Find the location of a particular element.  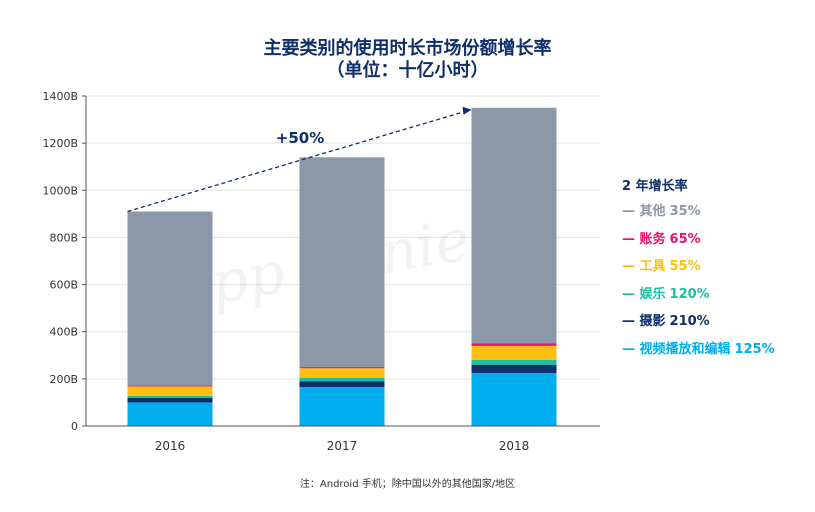

legend-label: 摄影 is located at coordinates (652, 321).